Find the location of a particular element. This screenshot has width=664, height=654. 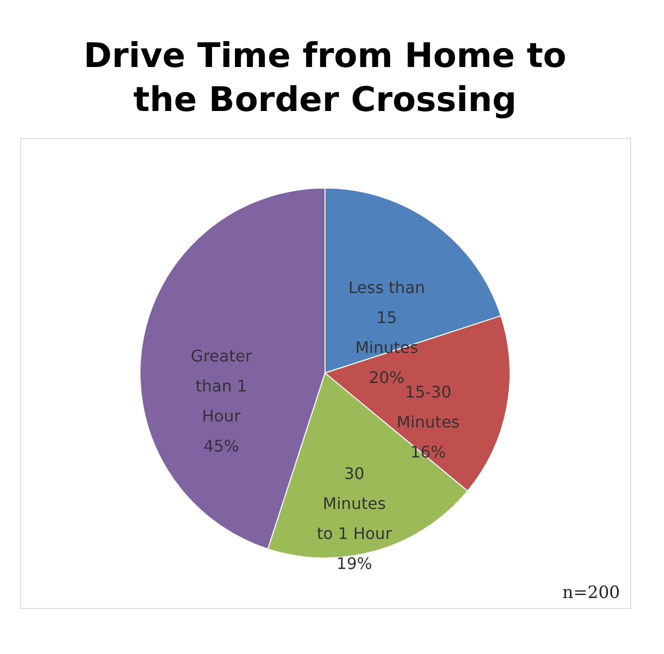

chart-title: Drive Time from Home to the Border Crossing is located at coordinates (325, 78).